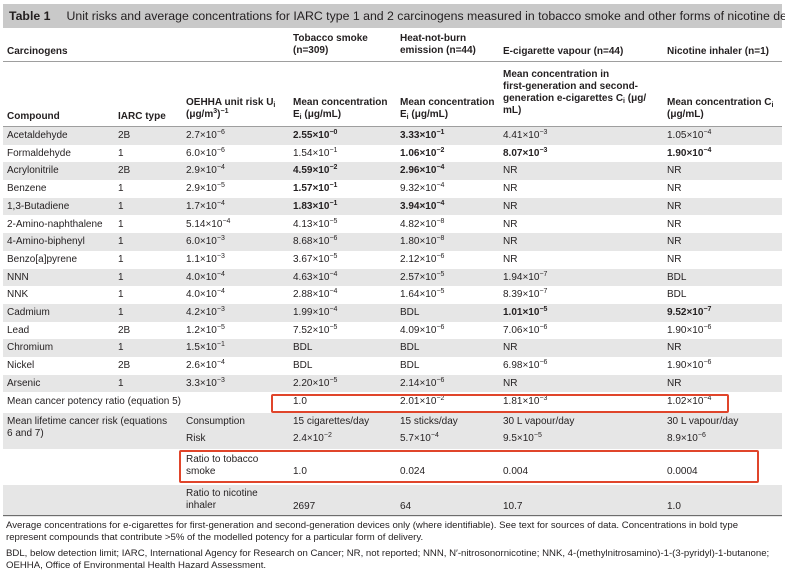 The height and width of the screenshot is (578, 785). I want to click on ratio-nicotine-htp-value: 64, so click(406, 506).